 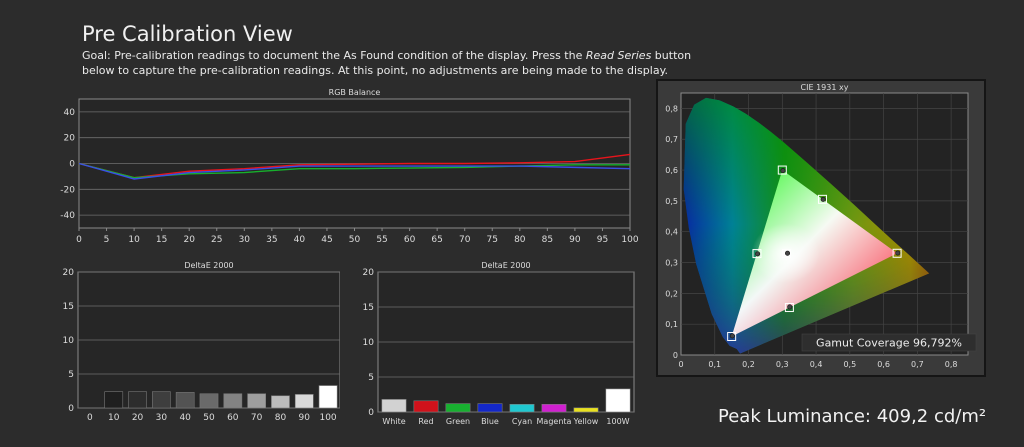 I want to click on y-tick-label: -20, so click(x=67, y=190).